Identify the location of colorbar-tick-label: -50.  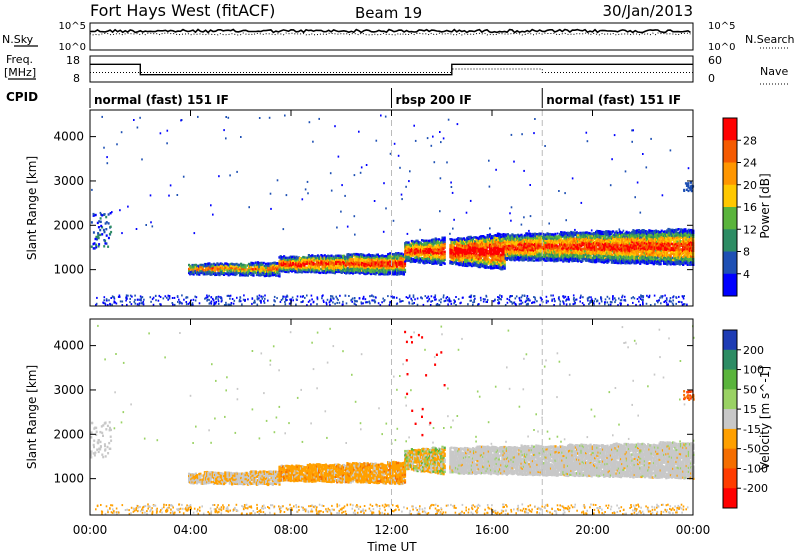
(752, 449).